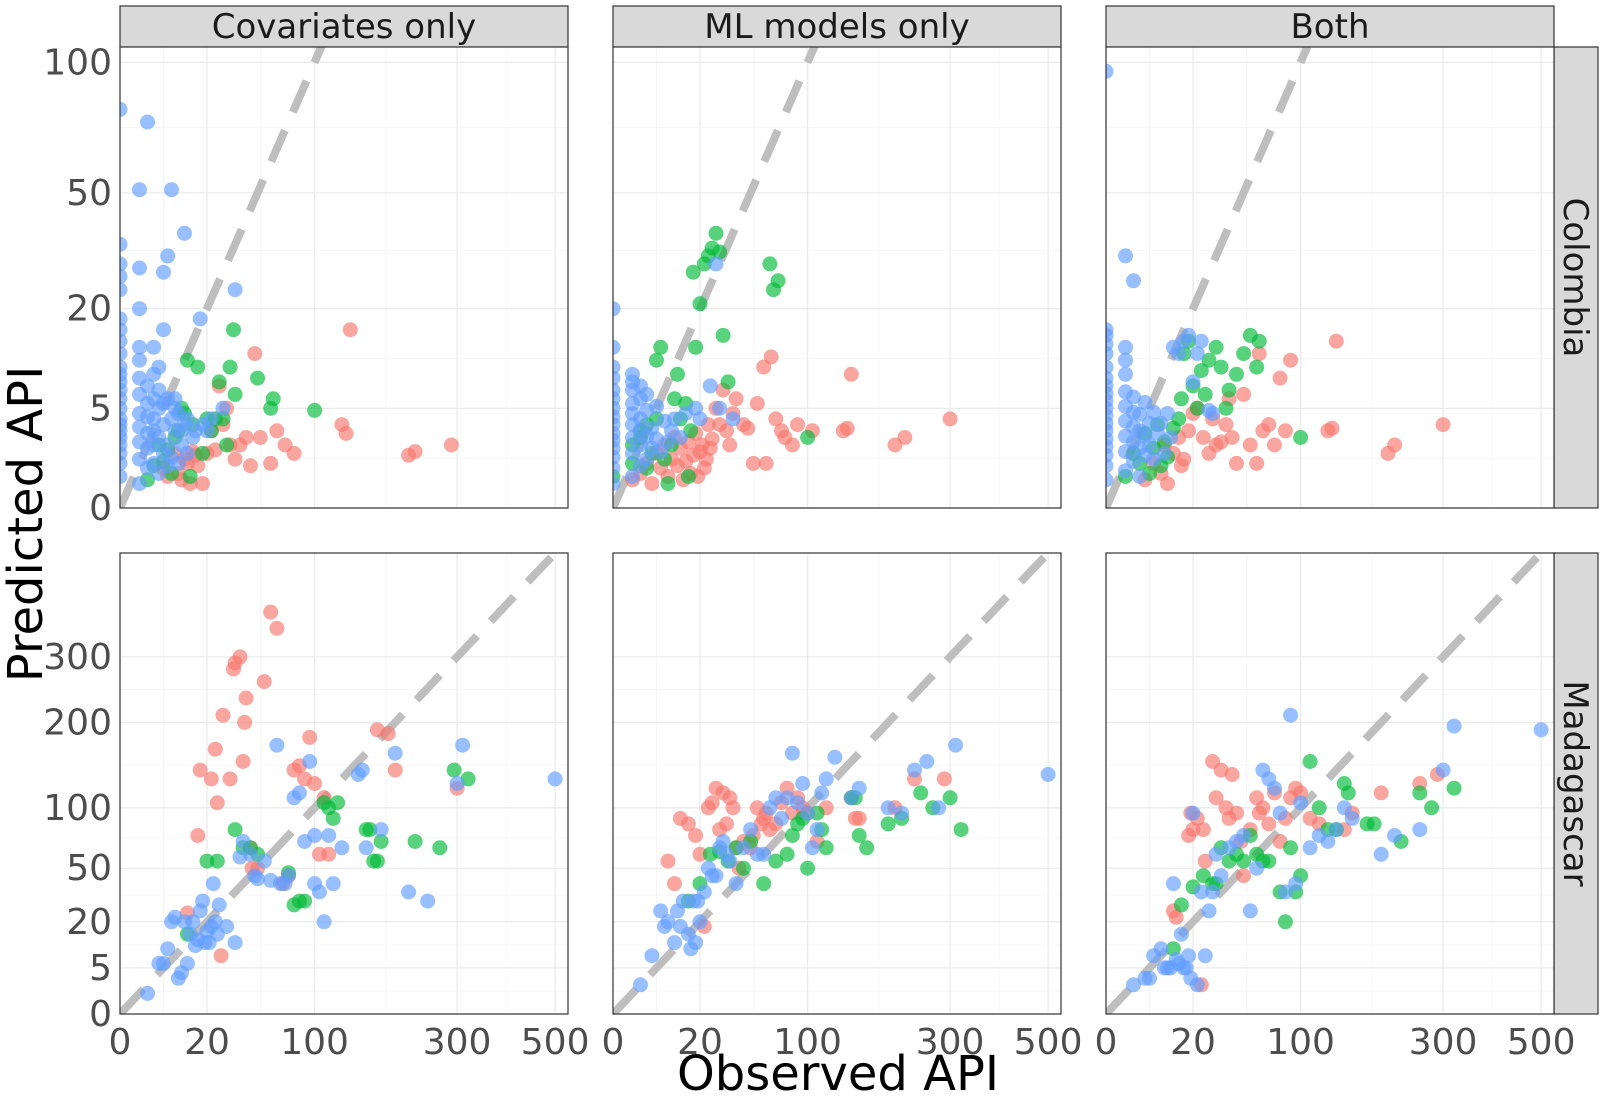  Describe the element at coordinates (306, 285) in the screenshot. I see `panel-colombia-covariates-only: 0 5 20 50 100` at that location.